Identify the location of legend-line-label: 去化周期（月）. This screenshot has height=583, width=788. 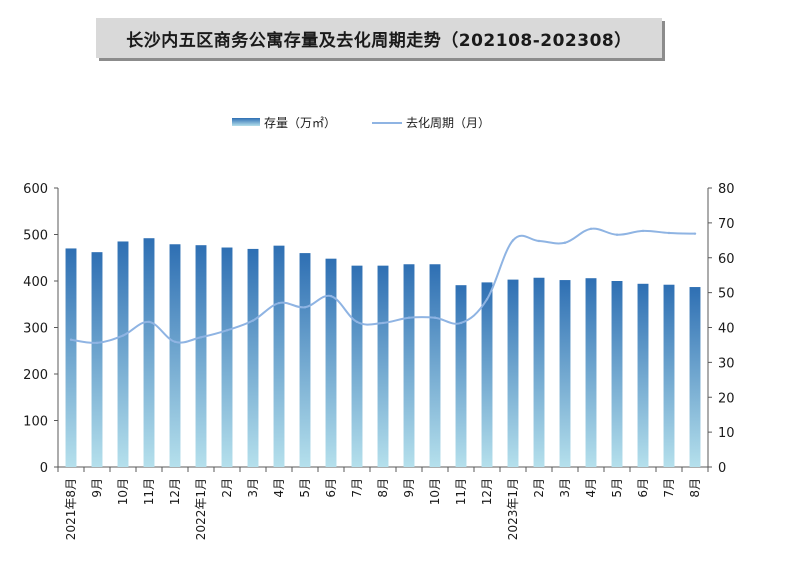
(448, 123).